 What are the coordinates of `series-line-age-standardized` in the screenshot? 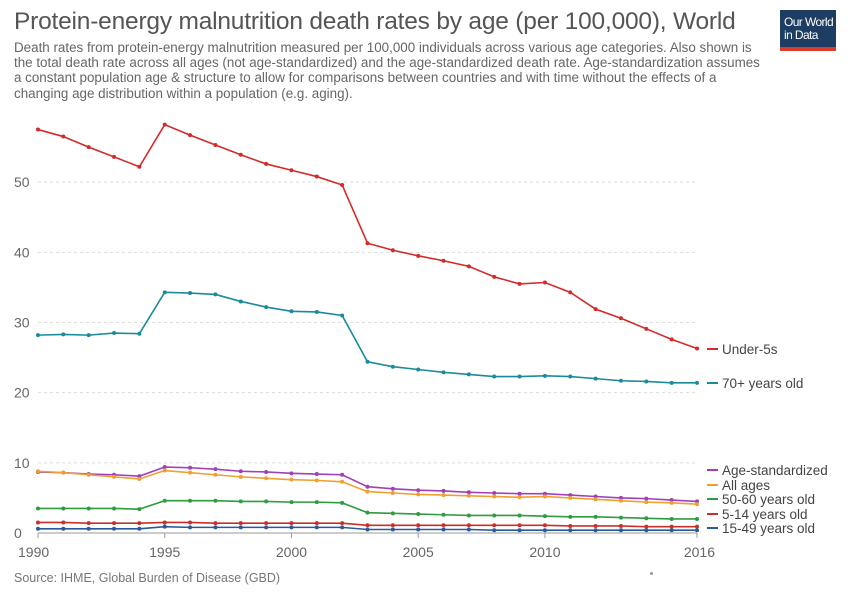 It's located at (367, 484).